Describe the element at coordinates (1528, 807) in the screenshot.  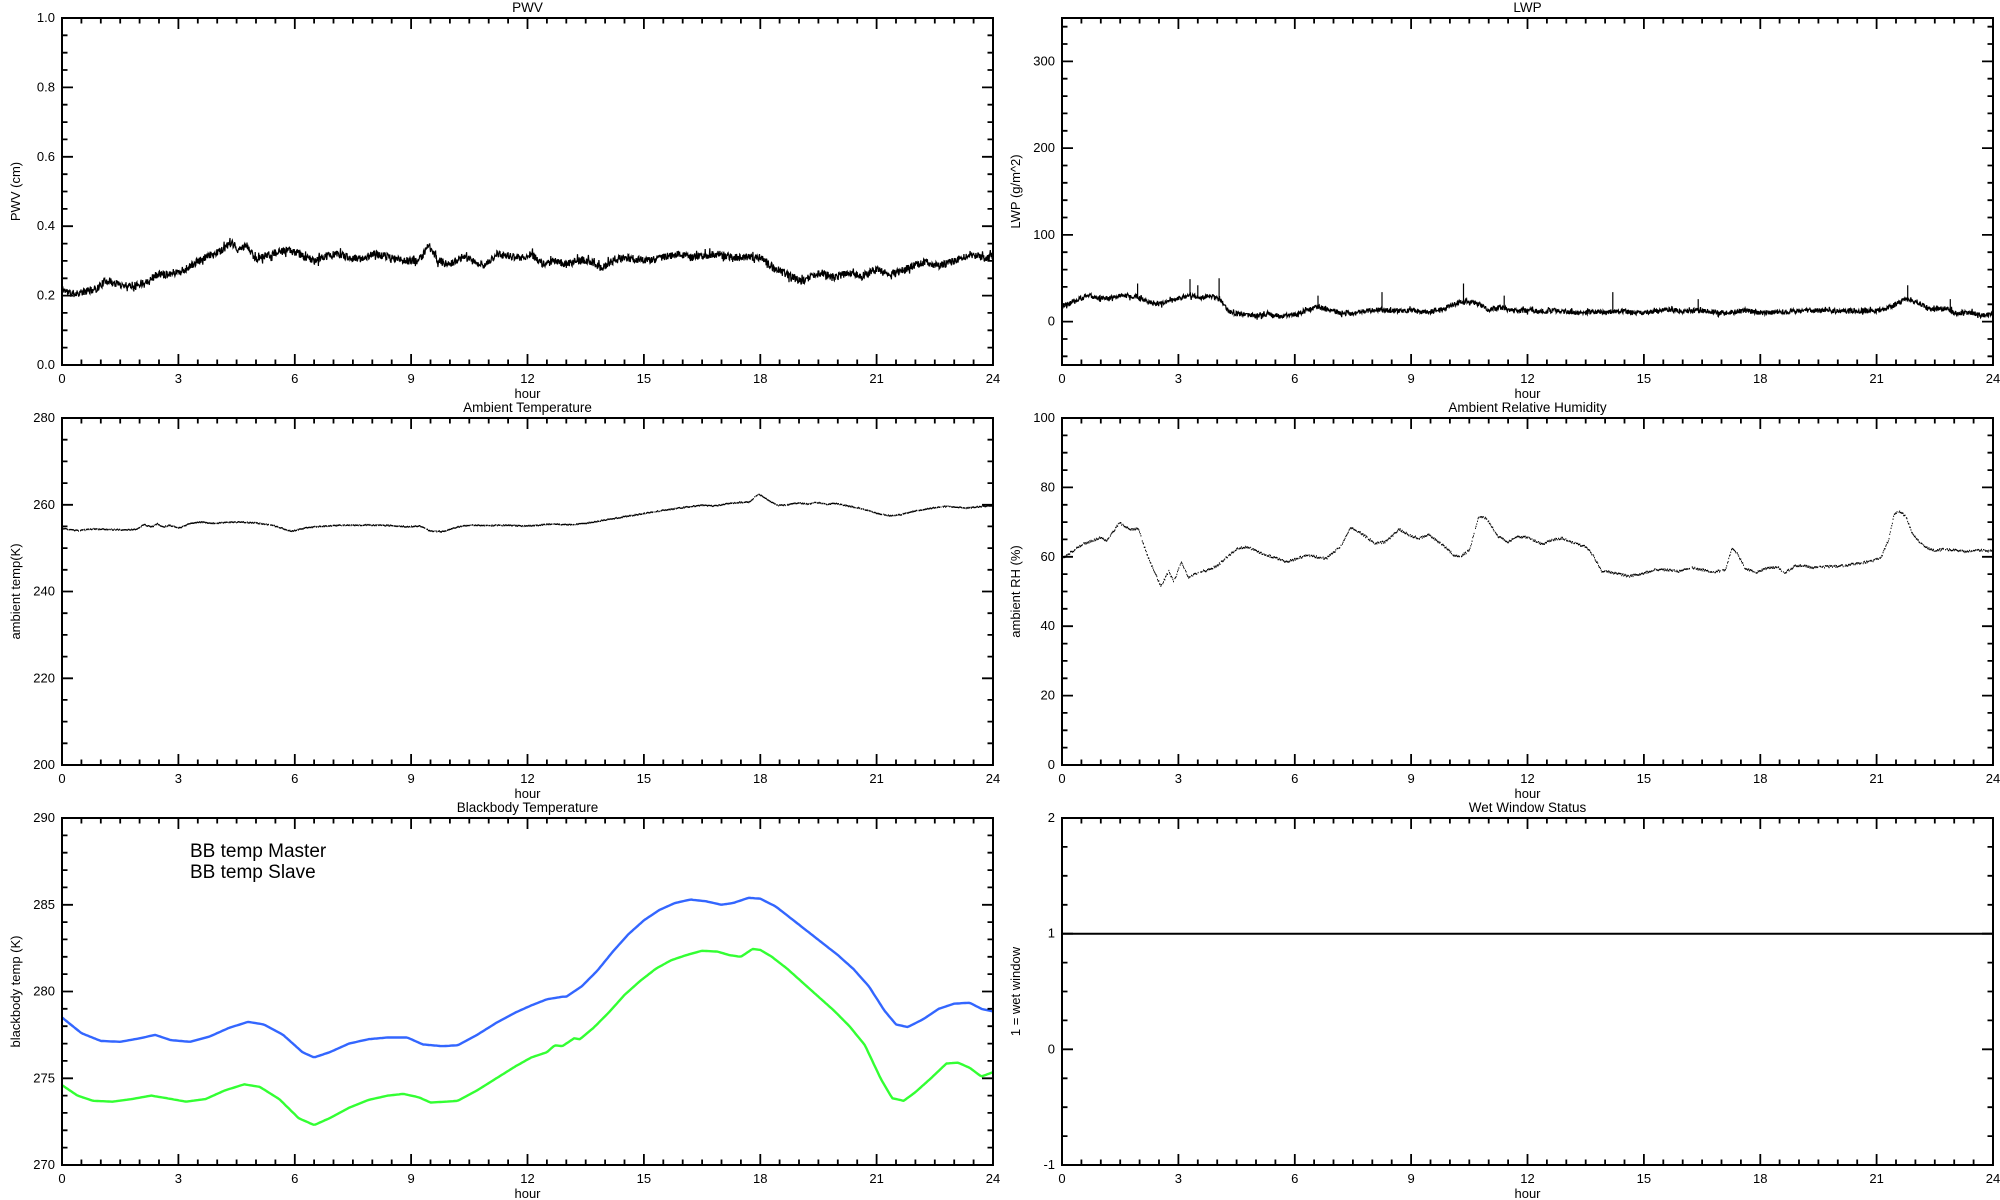
I see `chart-title: Wet Window Status` at that location.